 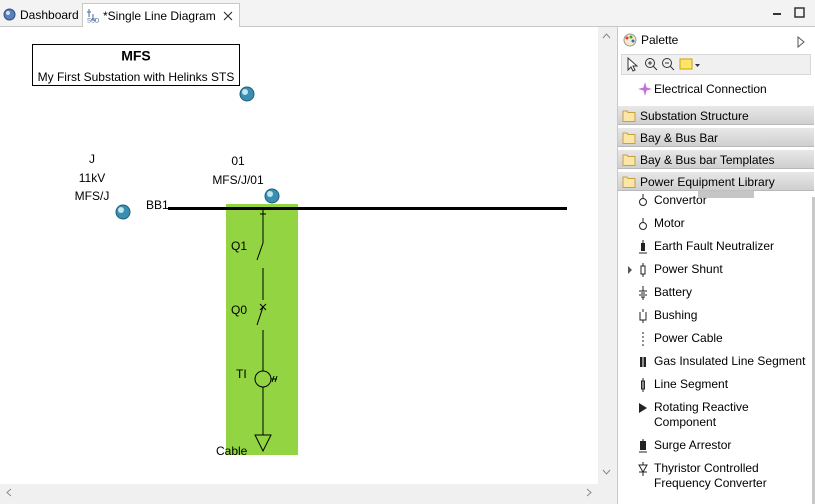 I want to click on tab-bar: Dashboard SSD *Single Line Diagram, so click(x=407, y=13).